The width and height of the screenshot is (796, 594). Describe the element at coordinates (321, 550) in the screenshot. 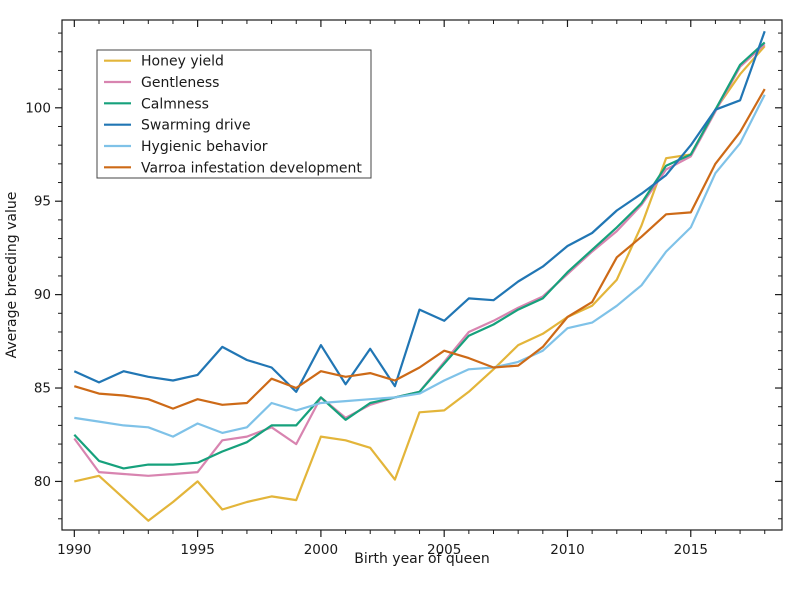

I see `x-tick-label-2000: 2000` at that location.